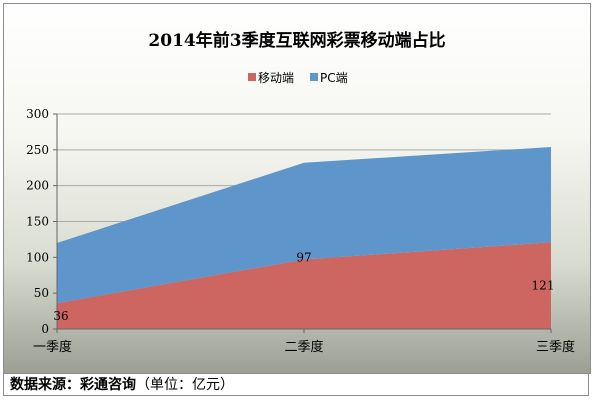 The height and width of the screenshot is (408, 594). I want to click on source-footer: 数据来源：彩通咨询（单位：亿元）, so click(296, 385).